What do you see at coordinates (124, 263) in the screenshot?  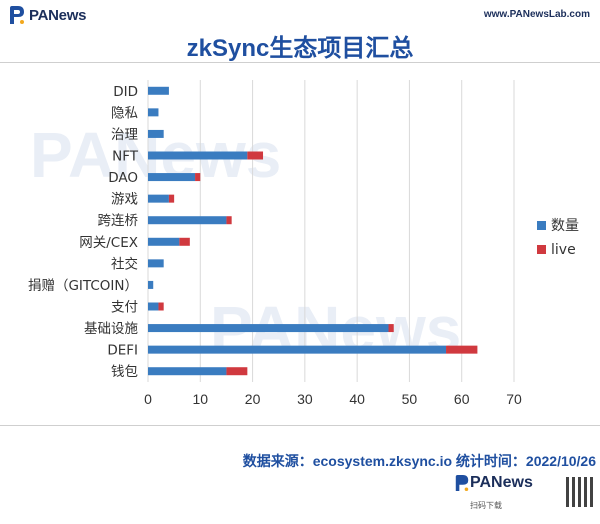 I see `category-label: 社交` at bounding box center [124, 263].